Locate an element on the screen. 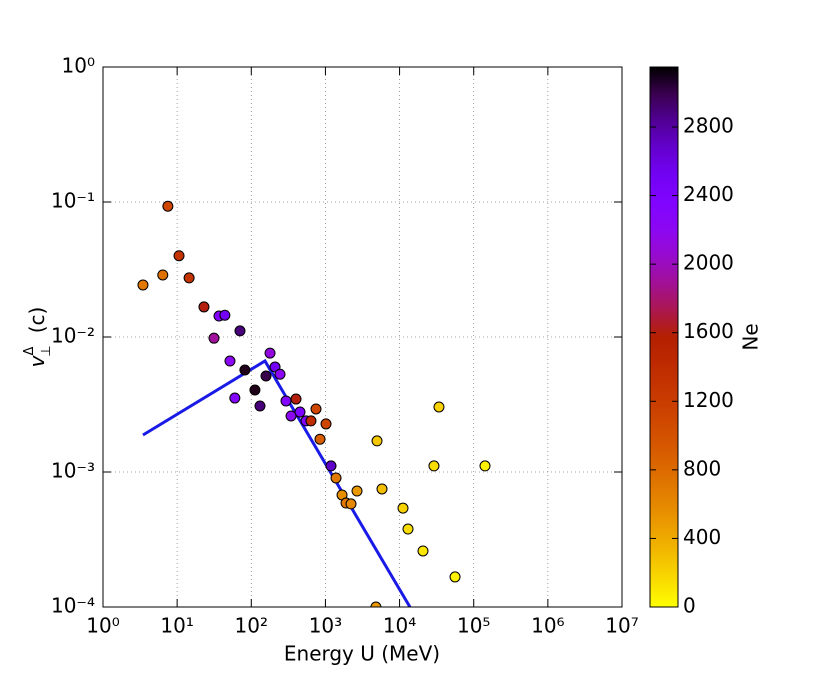 The height and width of the screenshot is (674, 830). y-label-subscript: ⊥ is located at coordinates (46, 350).